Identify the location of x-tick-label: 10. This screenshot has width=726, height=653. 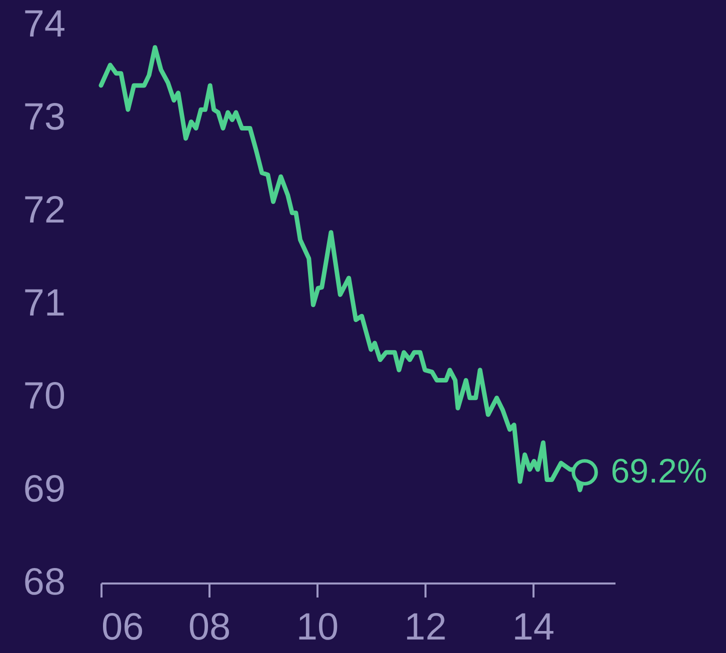
(317, 627).